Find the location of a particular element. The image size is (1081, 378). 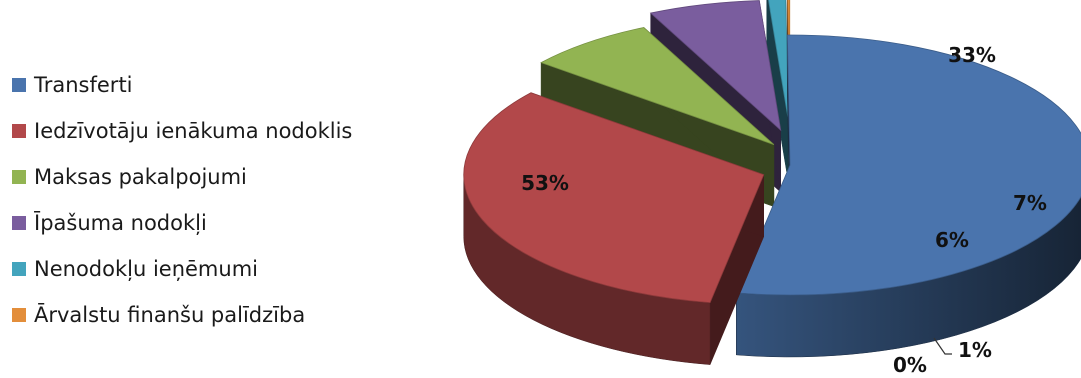

data-label: 7% is located at coordinates (1030, 203).